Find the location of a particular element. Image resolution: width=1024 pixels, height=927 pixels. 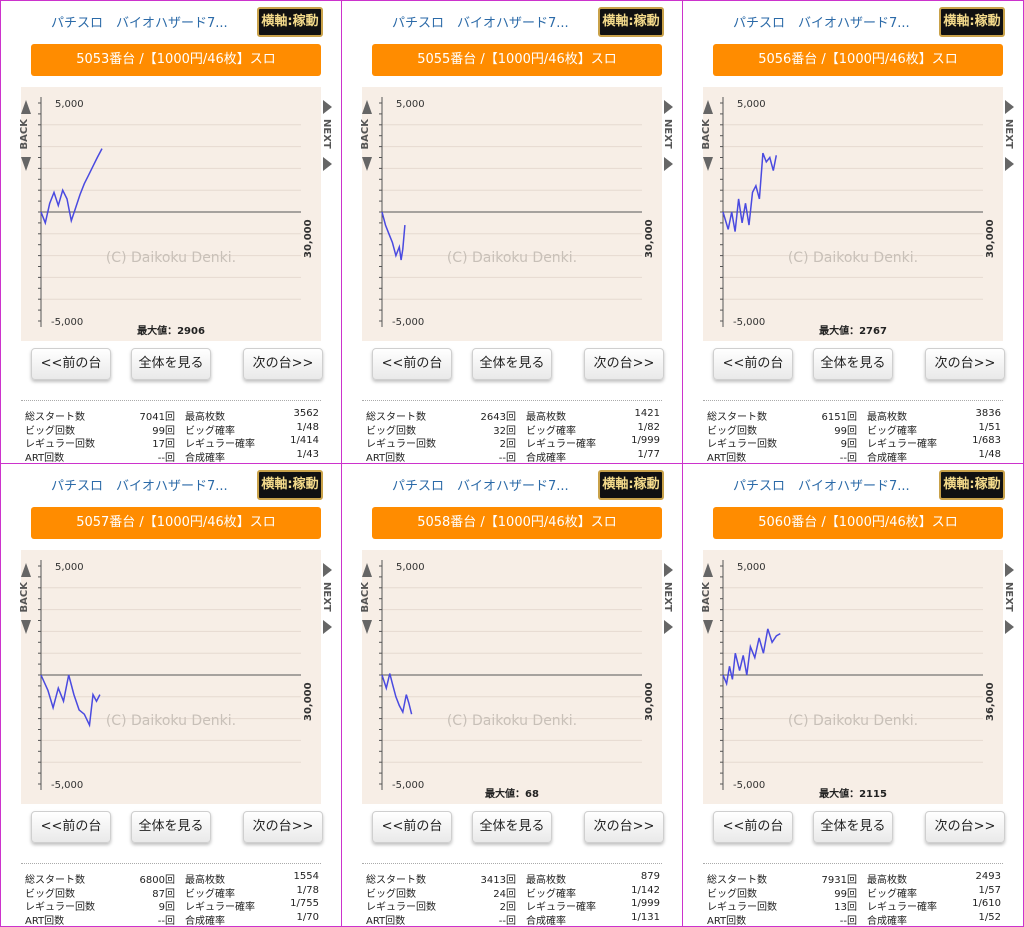

stat-value: 1/142 is located at coordinates (645, 890).